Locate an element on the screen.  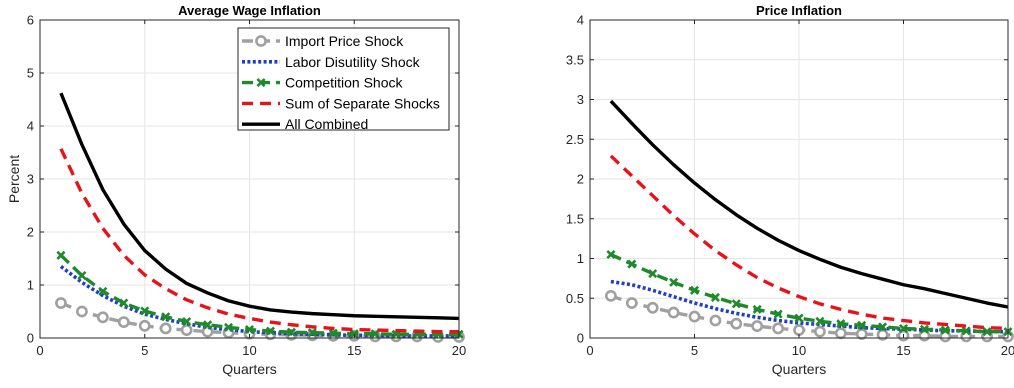
legend-label: Sum of Separate Shocks is located at coordinates (362, 103).